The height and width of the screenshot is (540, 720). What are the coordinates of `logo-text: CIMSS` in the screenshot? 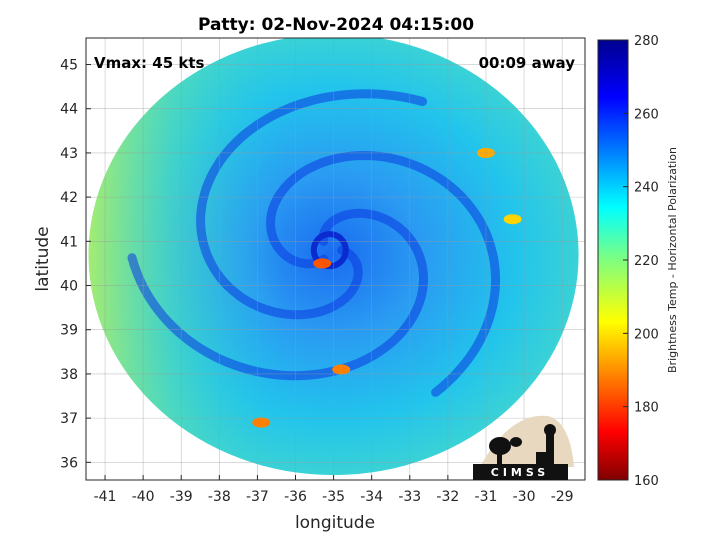 It's located at (520, 472).